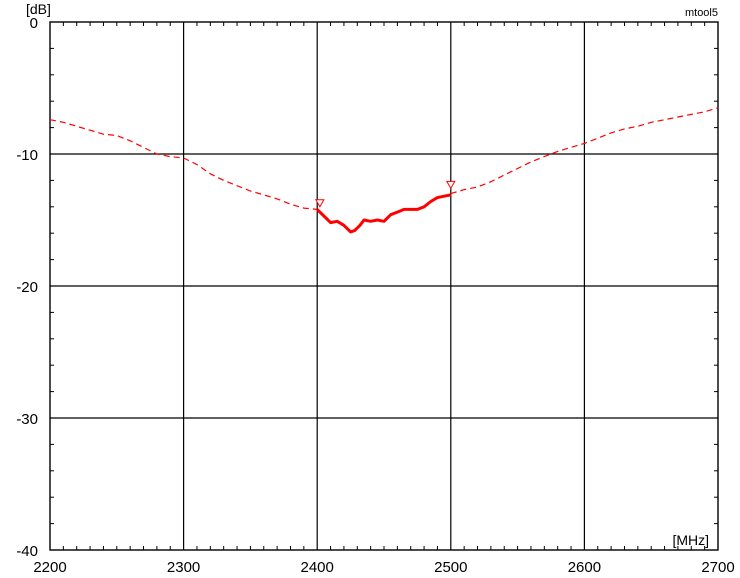 Image resolution: width=740 pixels, height=578 pixels. What do you see at coordinates (584, 567) in the screenshot?
I see `x-tick-label: 2600` at bounding box center [584, 567].